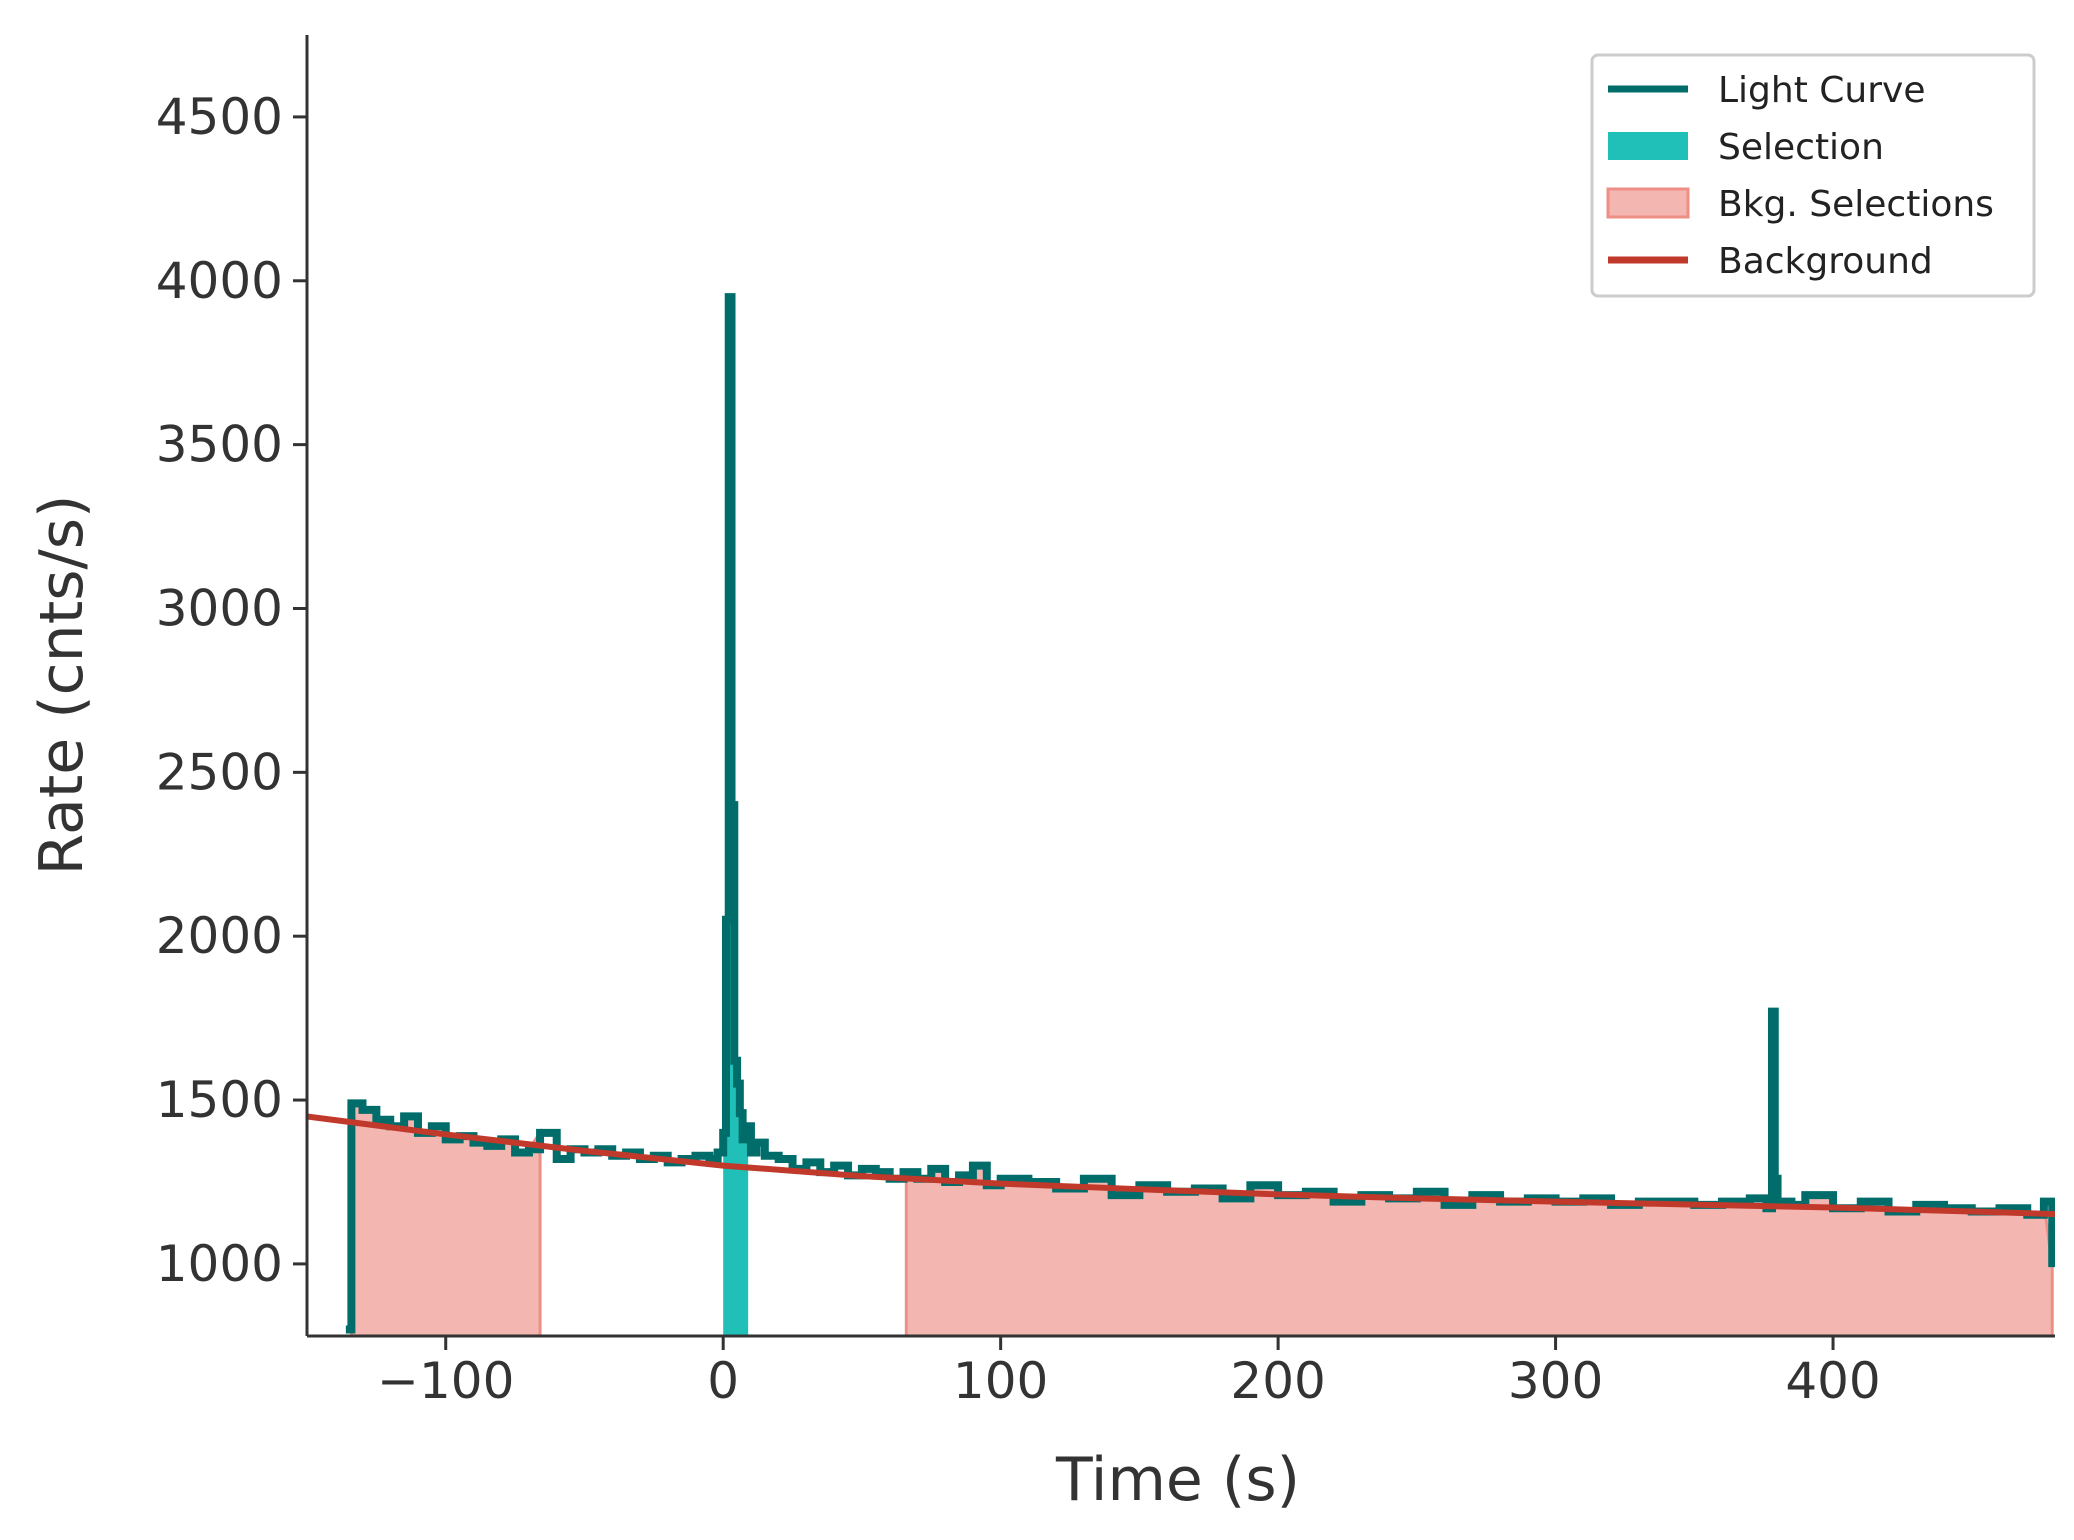  What do you see at coordinates (1856, 204) in the screenshot?
I see `legend-label: Bkg. Selections` at bounding box center [1856, 204].